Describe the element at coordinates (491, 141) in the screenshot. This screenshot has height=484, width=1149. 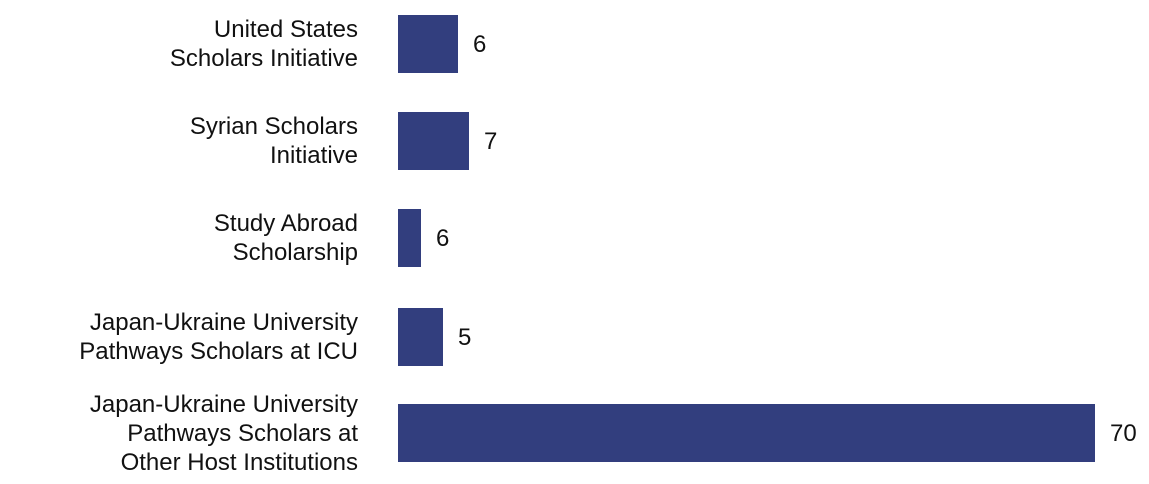
I see `value-label: 7` at that location.